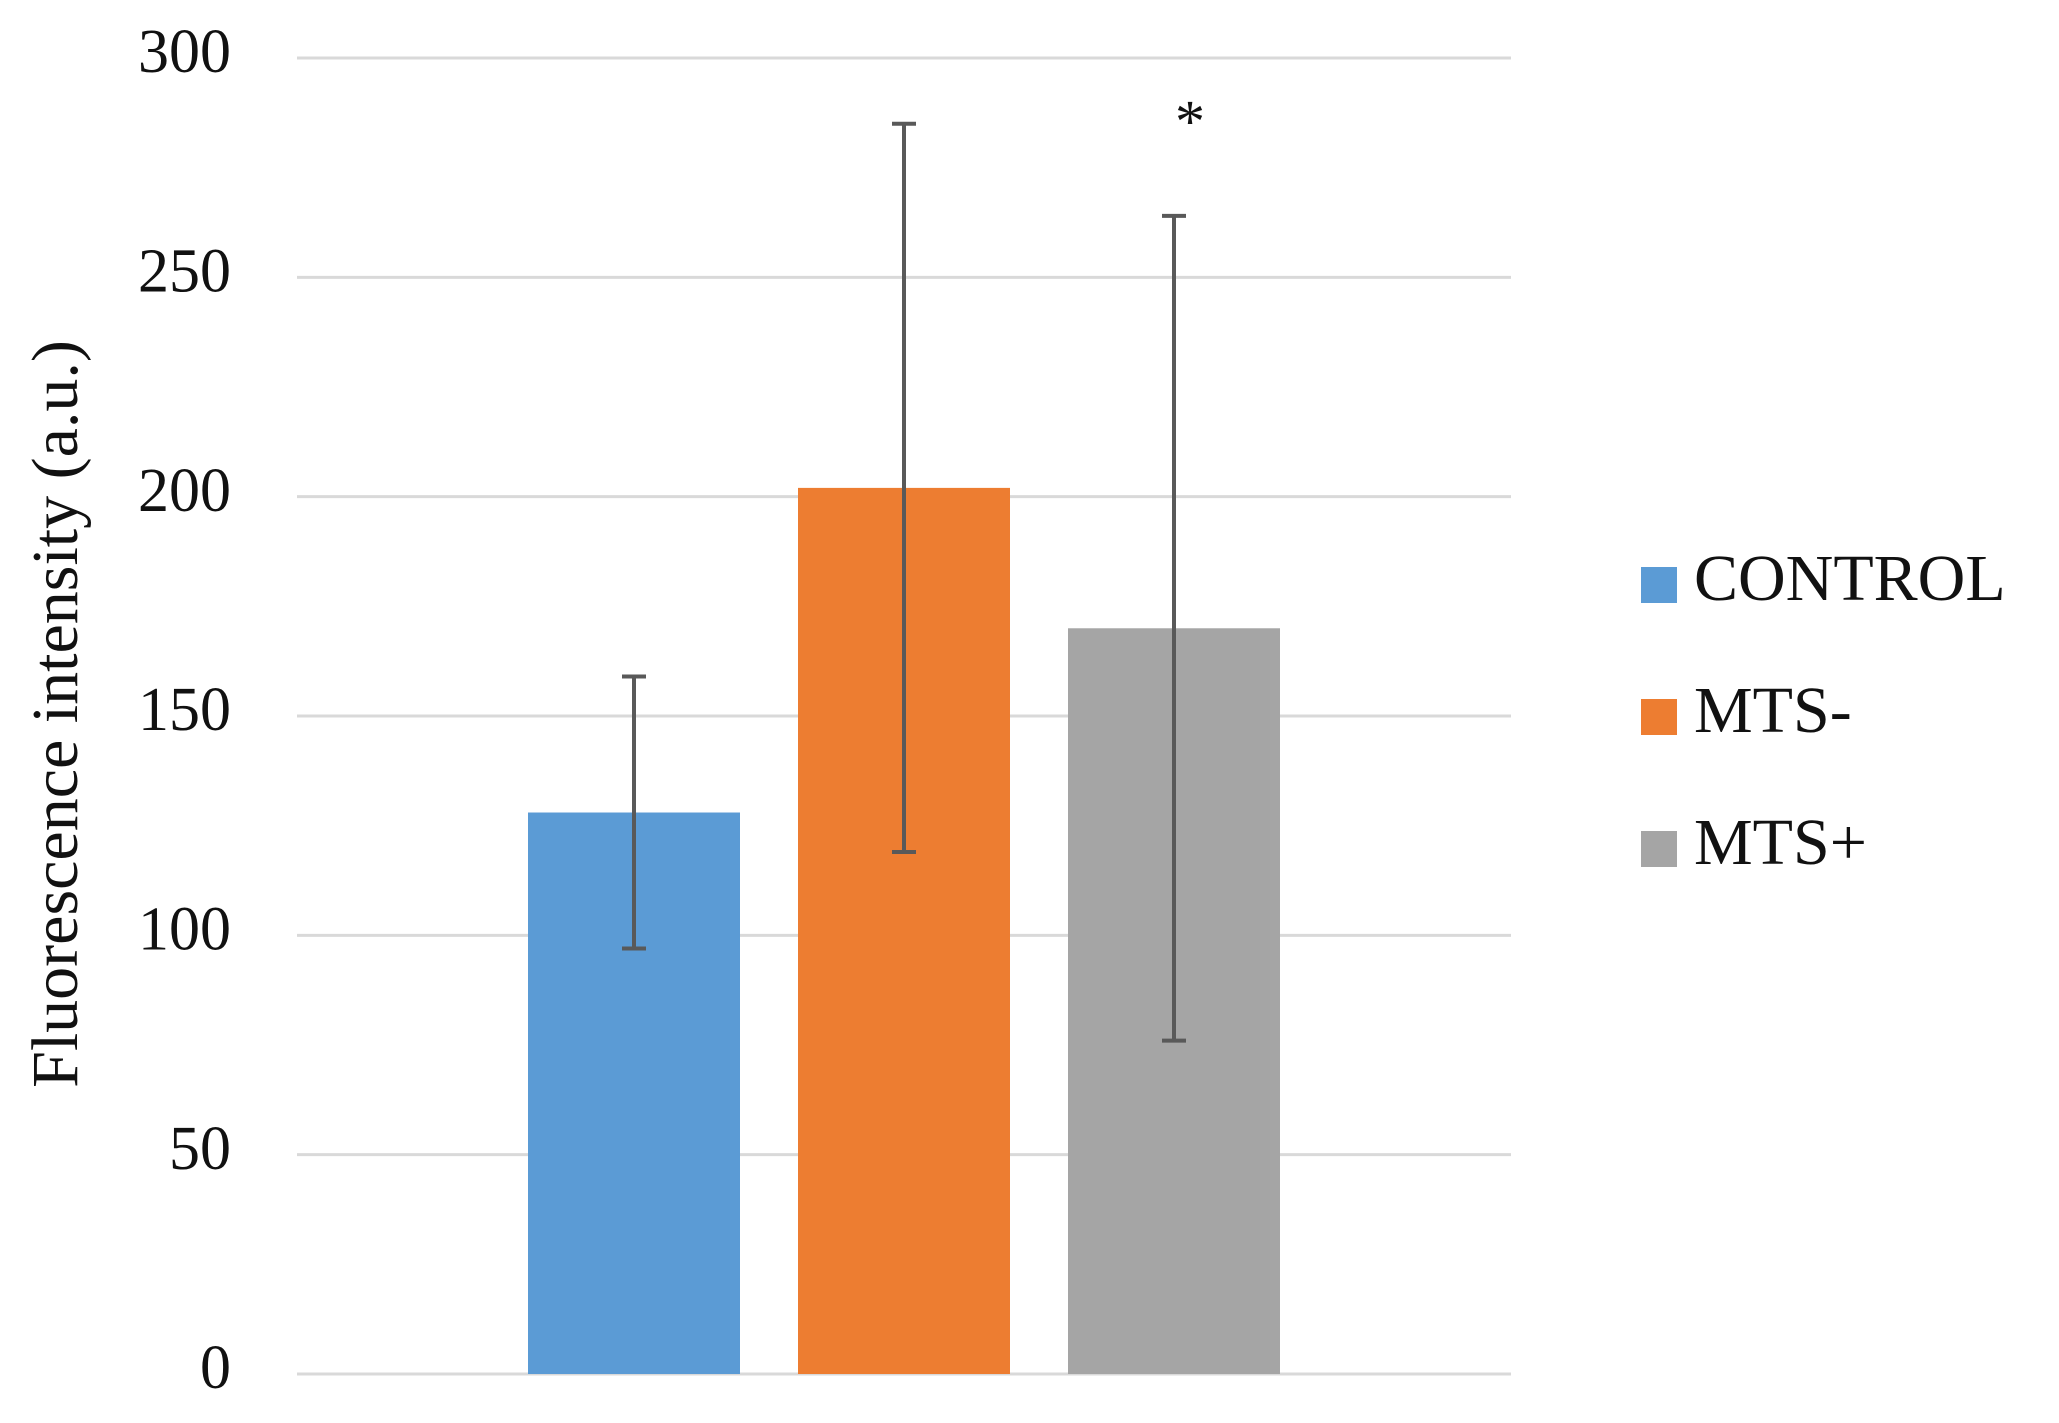  I want to click on y-tick-label: 0, so click(215, 1368).